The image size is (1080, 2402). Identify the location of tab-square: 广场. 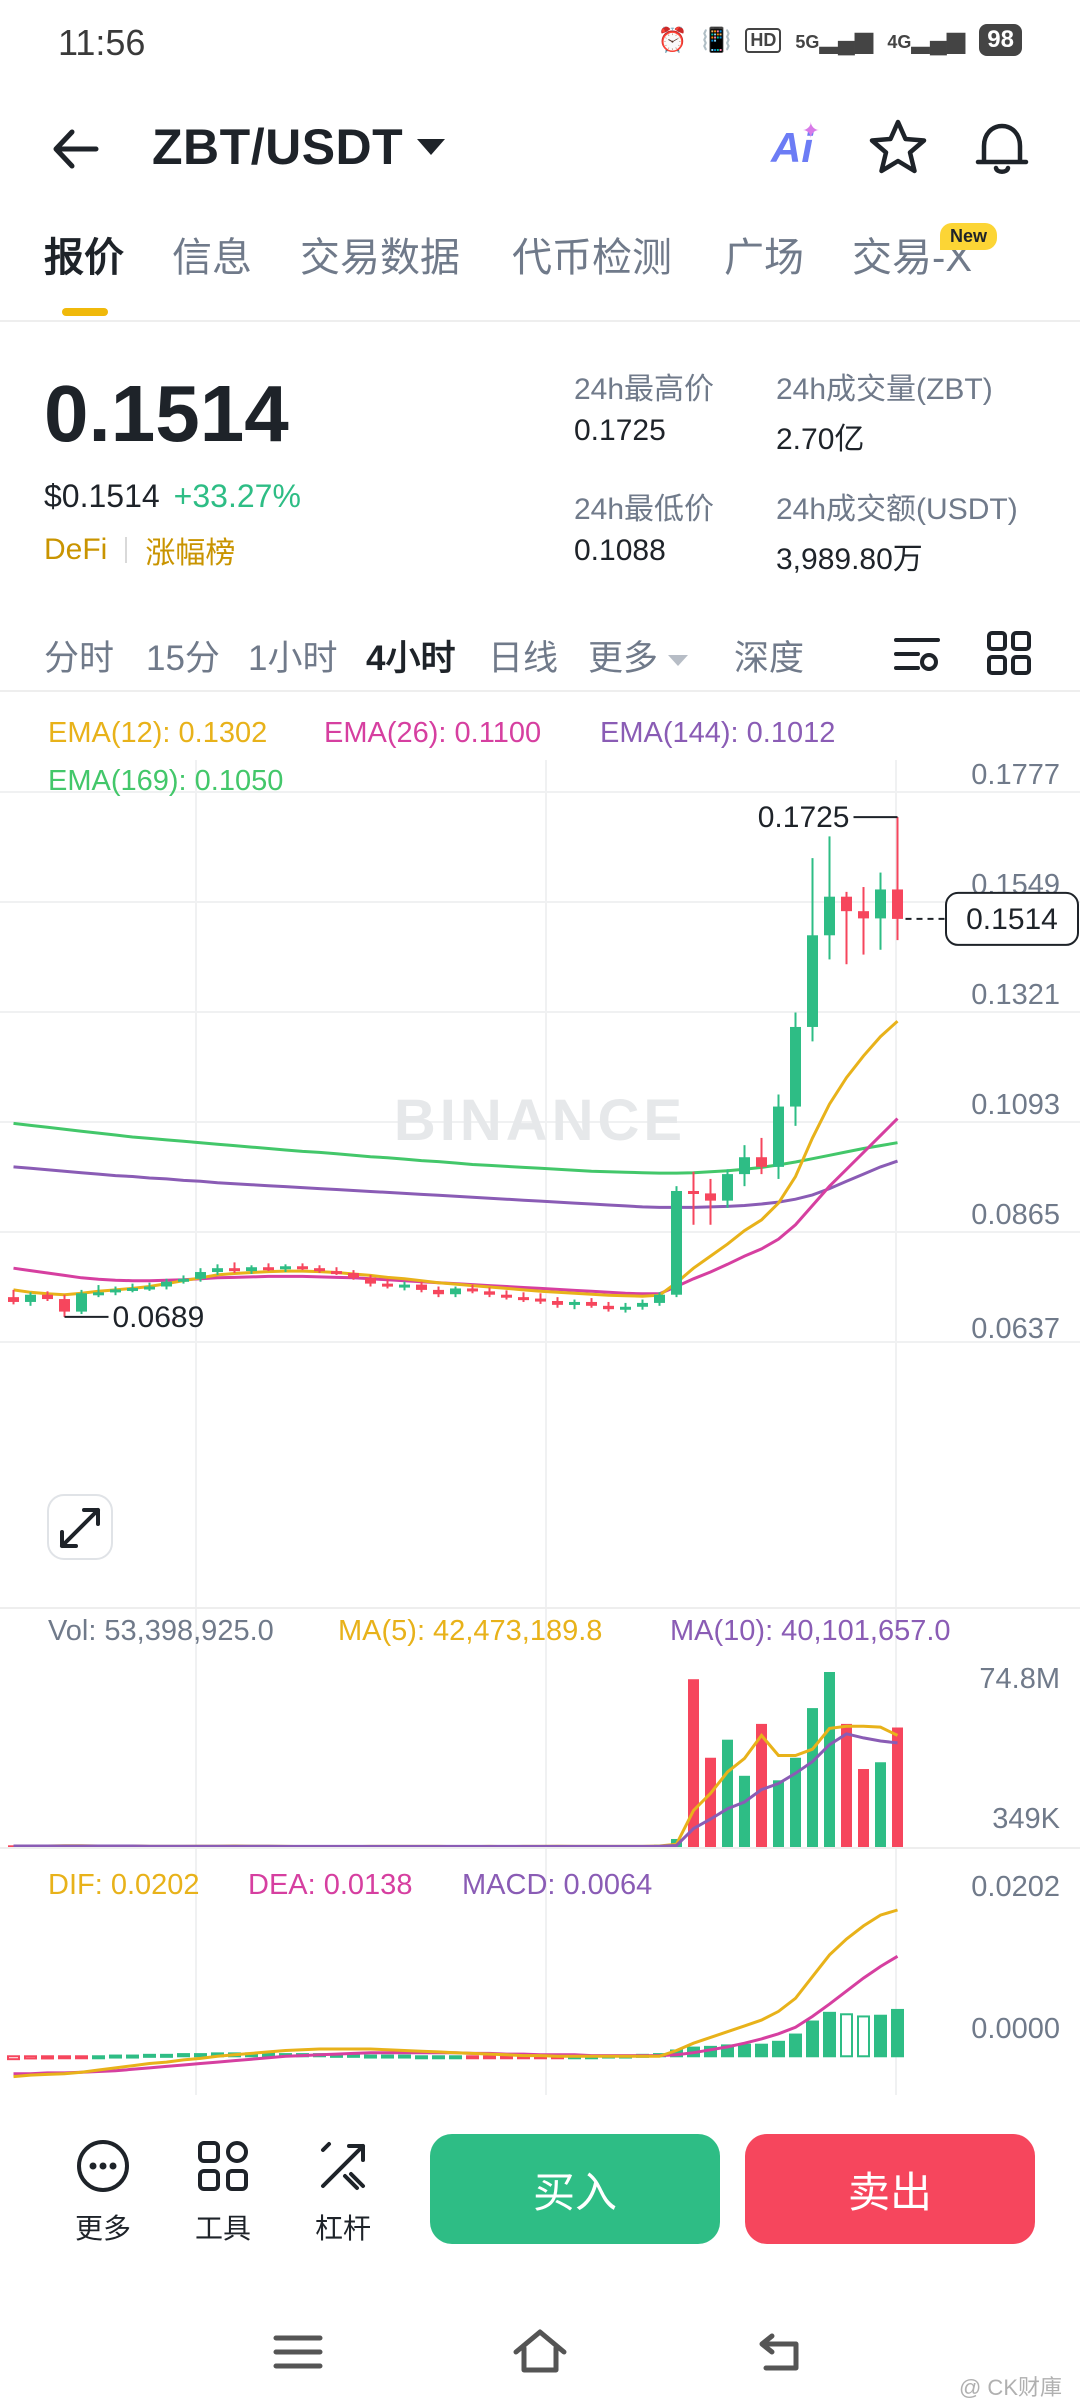
(764, 258).